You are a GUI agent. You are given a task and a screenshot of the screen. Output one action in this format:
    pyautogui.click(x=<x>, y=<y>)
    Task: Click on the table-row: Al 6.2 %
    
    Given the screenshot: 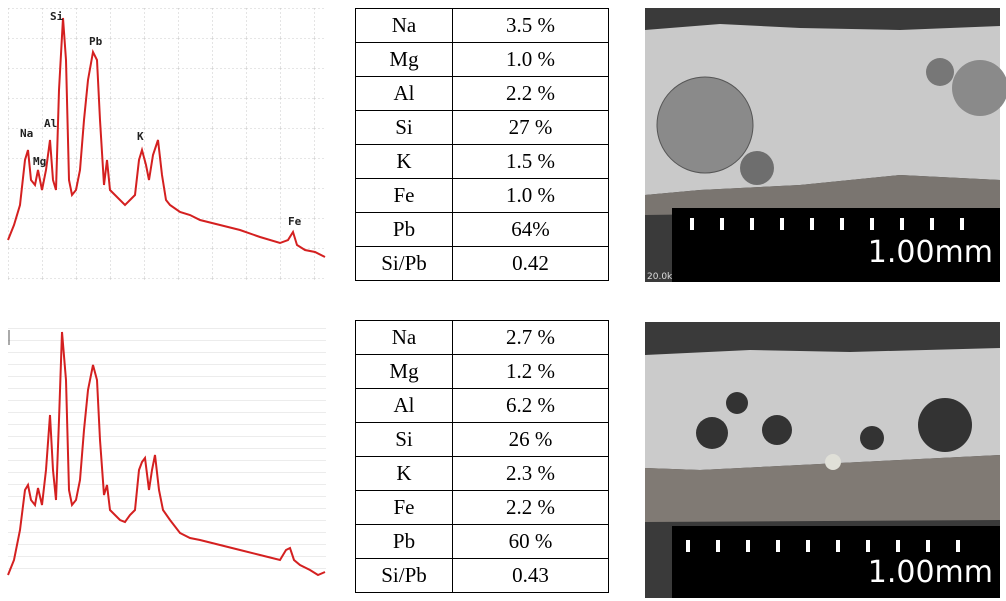 What is the action you would take?
    pyautogui.click(x=482, y=405)
    